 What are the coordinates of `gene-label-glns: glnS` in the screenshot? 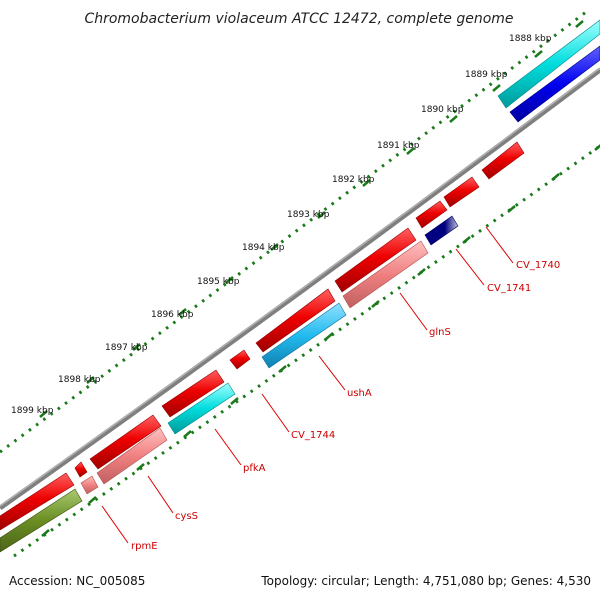 It's located at (440, 332).